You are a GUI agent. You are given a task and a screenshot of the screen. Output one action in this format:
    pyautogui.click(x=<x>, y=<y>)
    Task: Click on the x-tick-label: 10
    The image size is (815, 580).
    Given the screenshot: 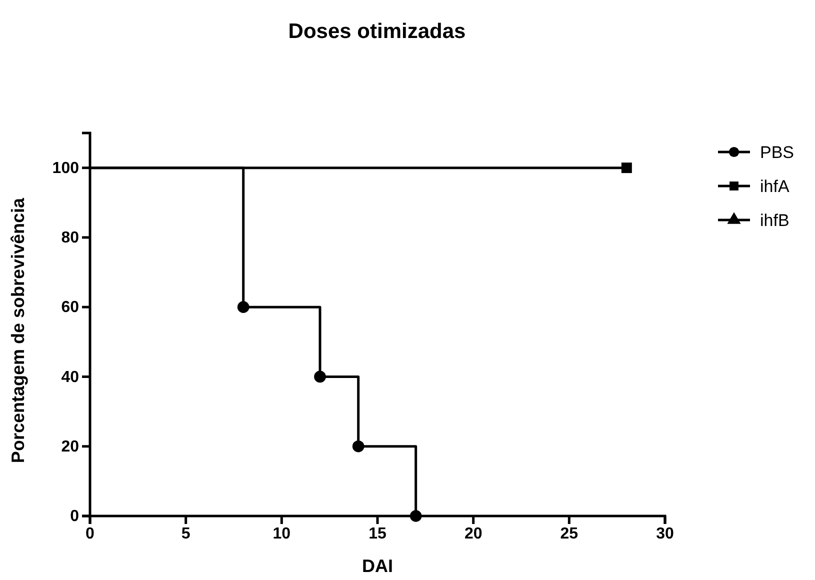 What is the action you would take?
    pyautogui.click(x=281, y=533)
    